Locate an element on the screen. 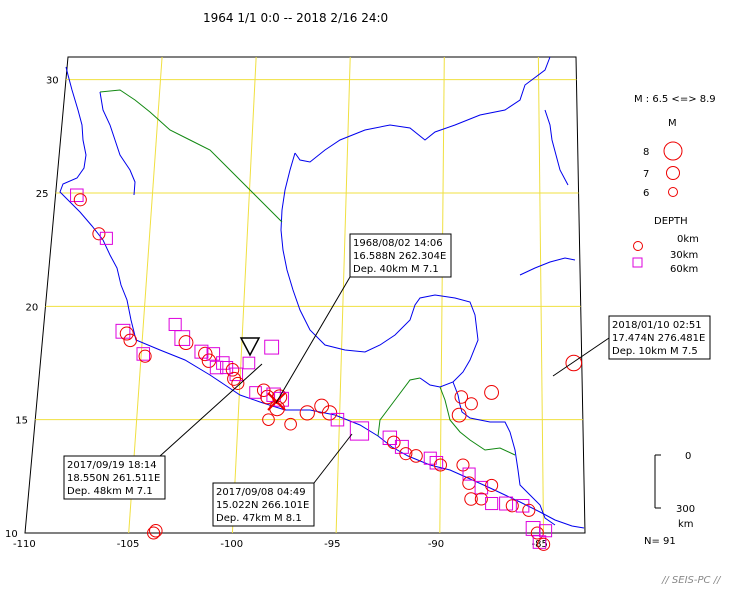 The width and height of the screenshot is (751, 597). callout-box is located at coordinates (114, 477).